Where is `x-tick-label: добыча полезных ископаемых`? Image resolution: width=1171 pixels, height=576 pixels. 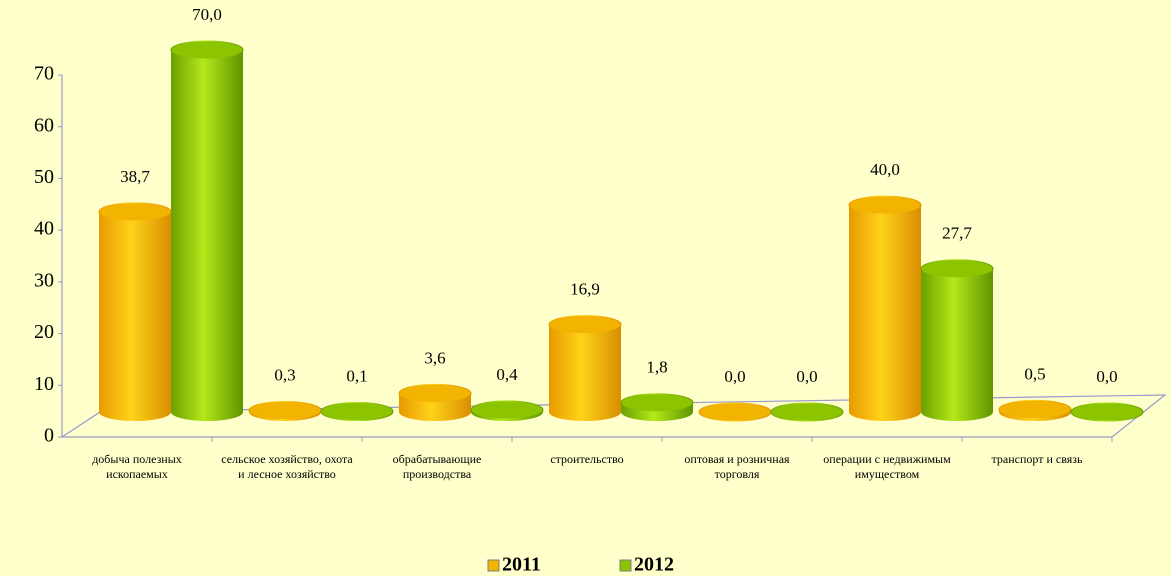 x-tick-label: добыча полезных ископаемых is located at coordinates (137, 466).